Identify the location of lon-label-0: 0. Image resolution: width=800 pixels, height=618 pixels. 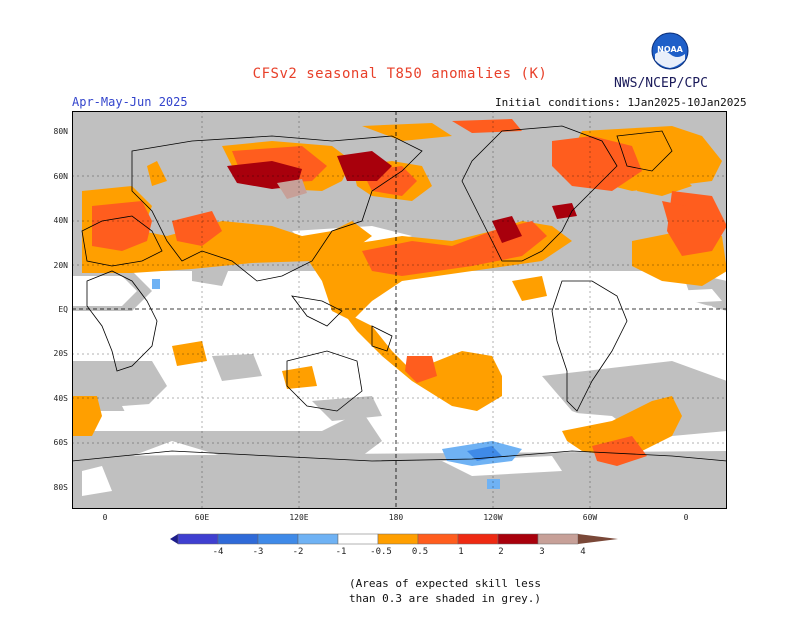
(105, 517).